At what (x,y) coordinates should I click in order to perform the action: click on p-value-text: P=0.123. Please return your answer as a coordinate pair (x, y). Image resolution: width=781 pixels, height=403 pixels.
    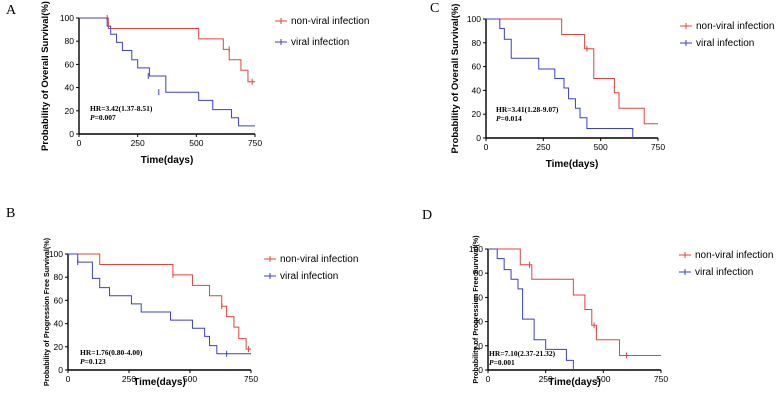
    Looking at the image, I should click on (93, 361).